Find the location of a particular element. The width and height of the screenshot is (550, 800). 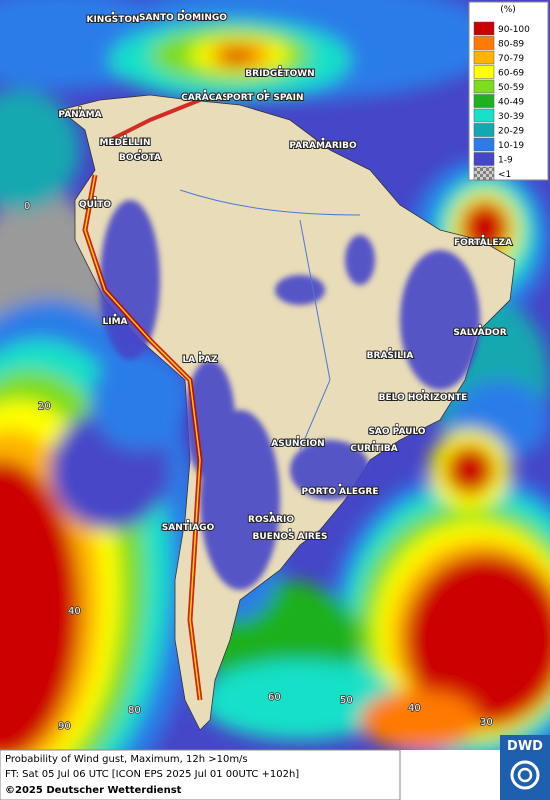

legend-label: 1-9 is located at coordinates (505, 161).